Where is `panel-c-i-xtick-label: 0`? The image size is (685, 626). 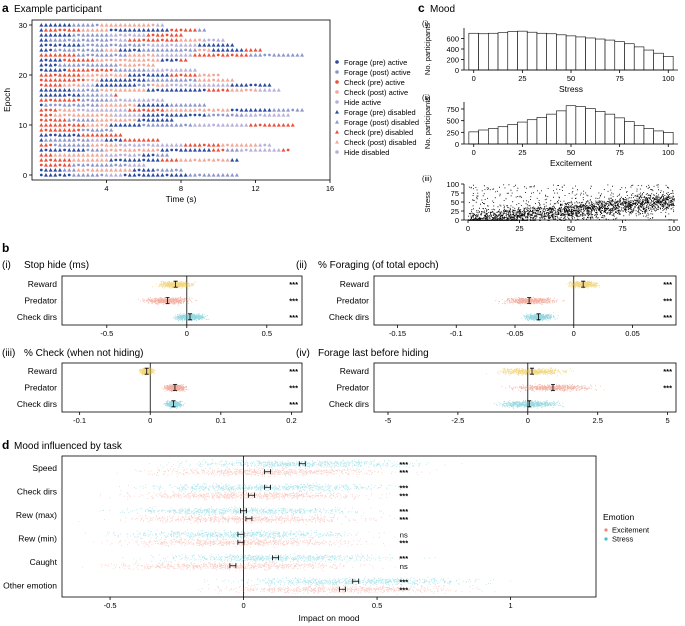
panel-c-i-xtick-label: 0 is located at coordinates (474, 78).